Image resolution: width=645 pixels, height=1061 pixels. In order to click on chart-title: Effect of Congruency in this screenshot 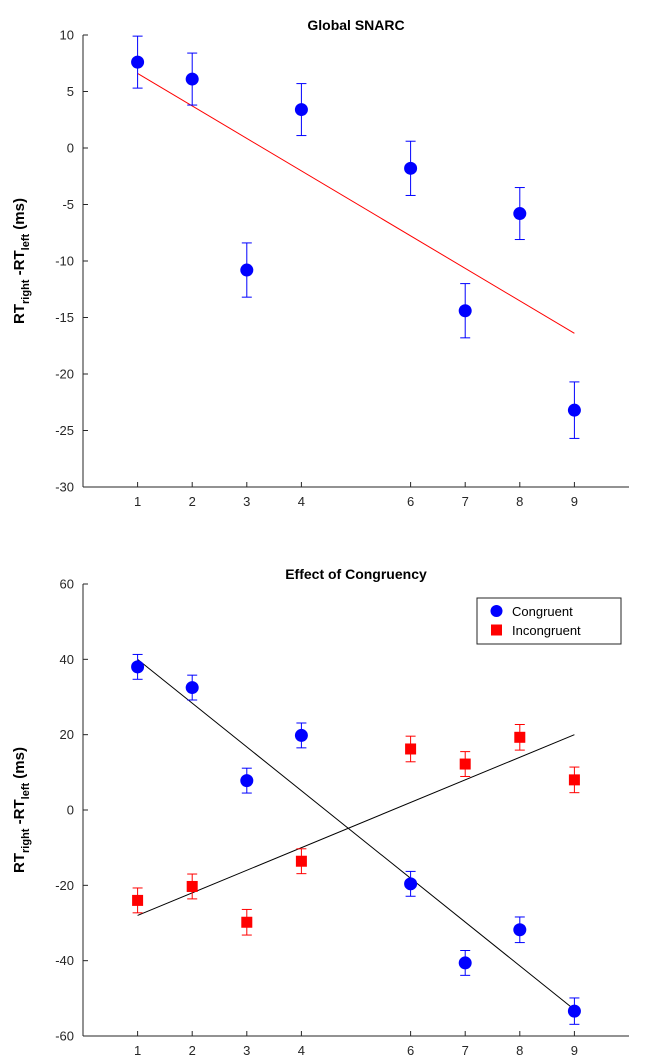, I will do `click(356, 574)`.